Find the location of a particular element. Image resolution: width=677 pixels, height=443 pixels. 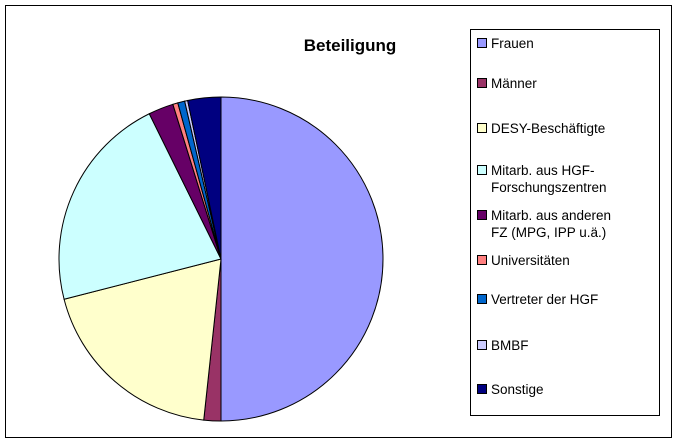

legend-label: Frauen is located at coordinates (512, 43).